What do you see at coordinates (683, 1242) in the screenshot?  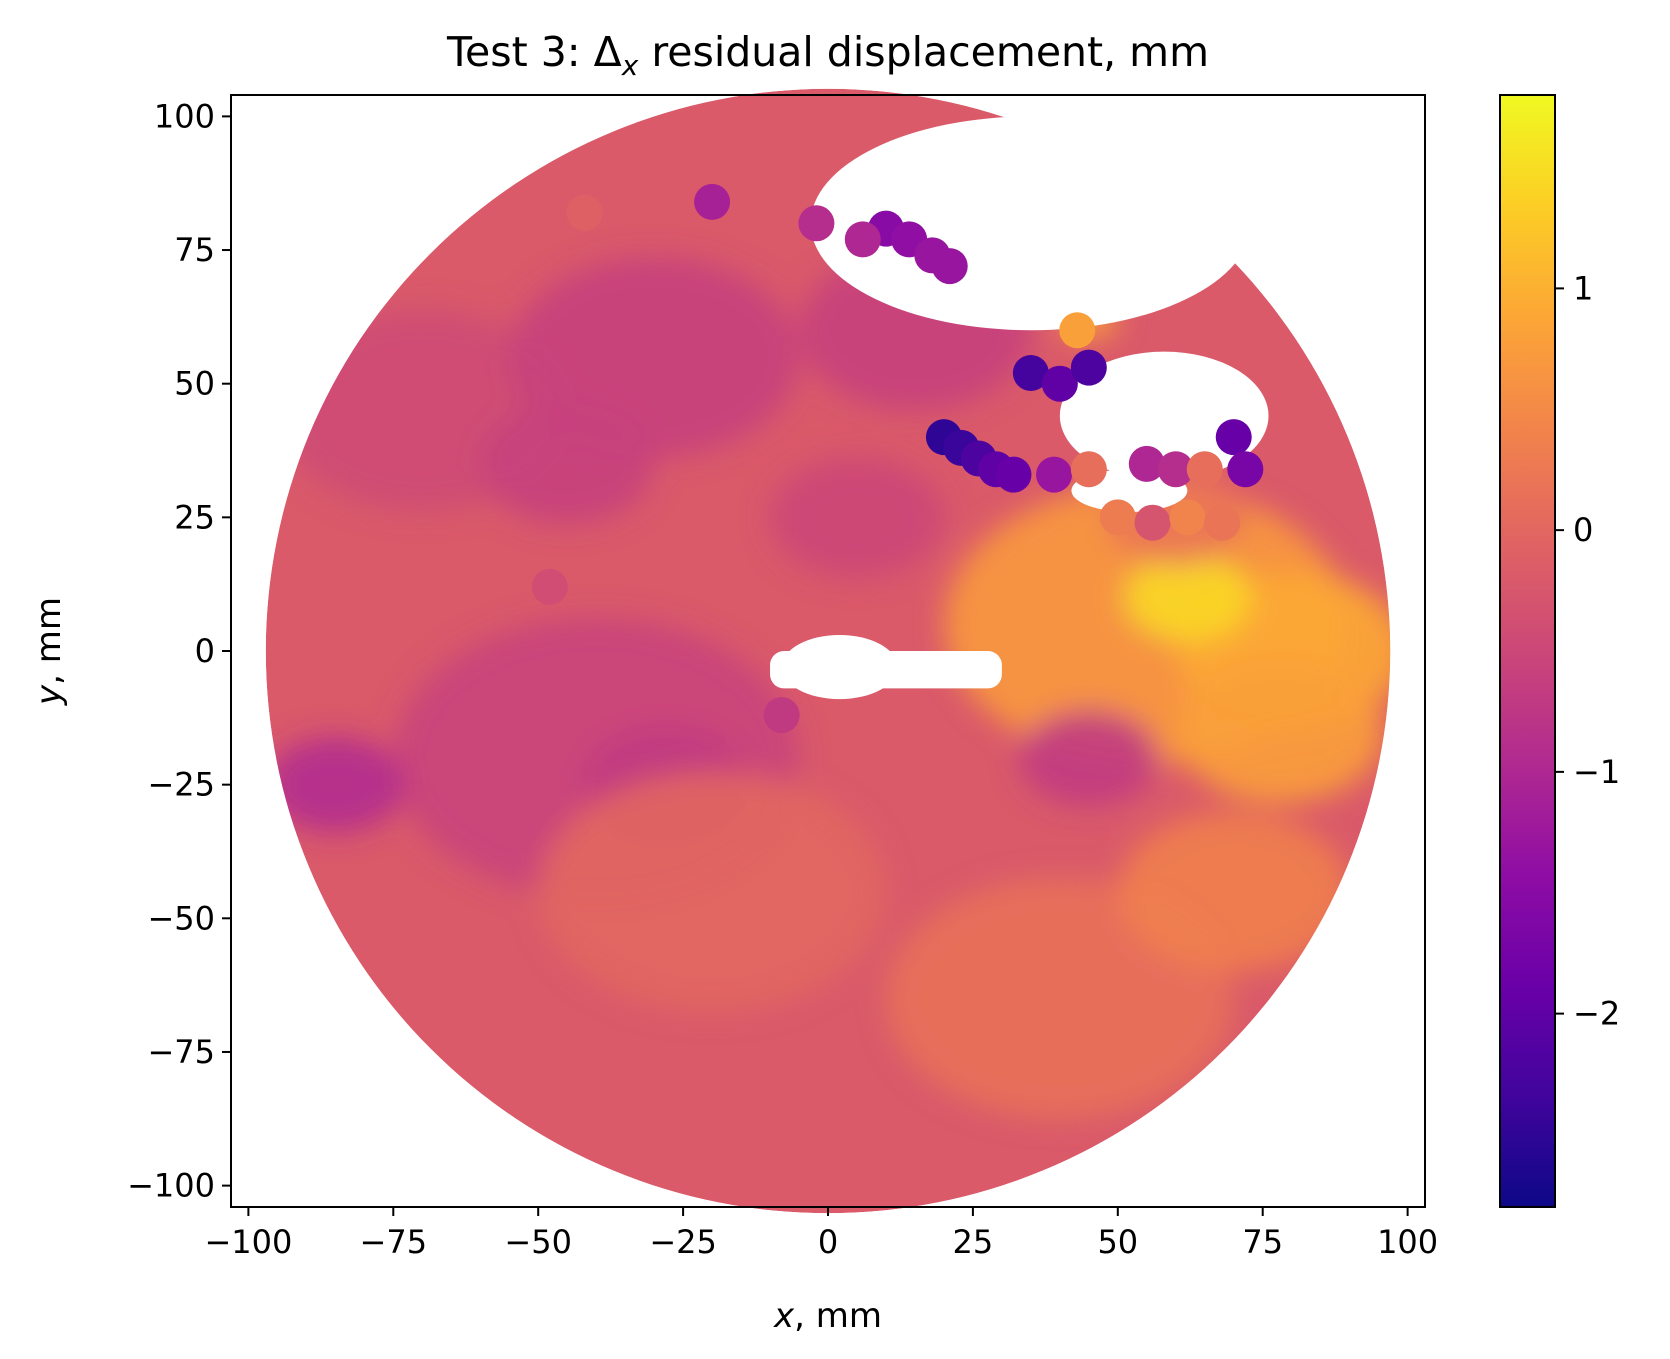 I see `x-tick-label: −25` at bounding box center [683, 1242].